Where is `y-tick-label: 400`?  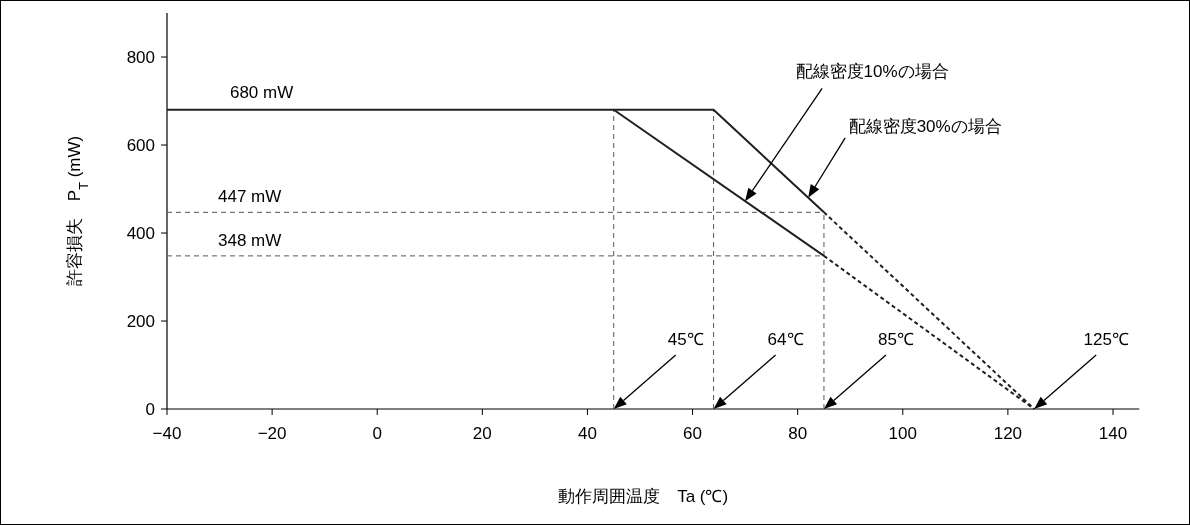 y-tick-label: 400 is located at coordinates (140, 233).